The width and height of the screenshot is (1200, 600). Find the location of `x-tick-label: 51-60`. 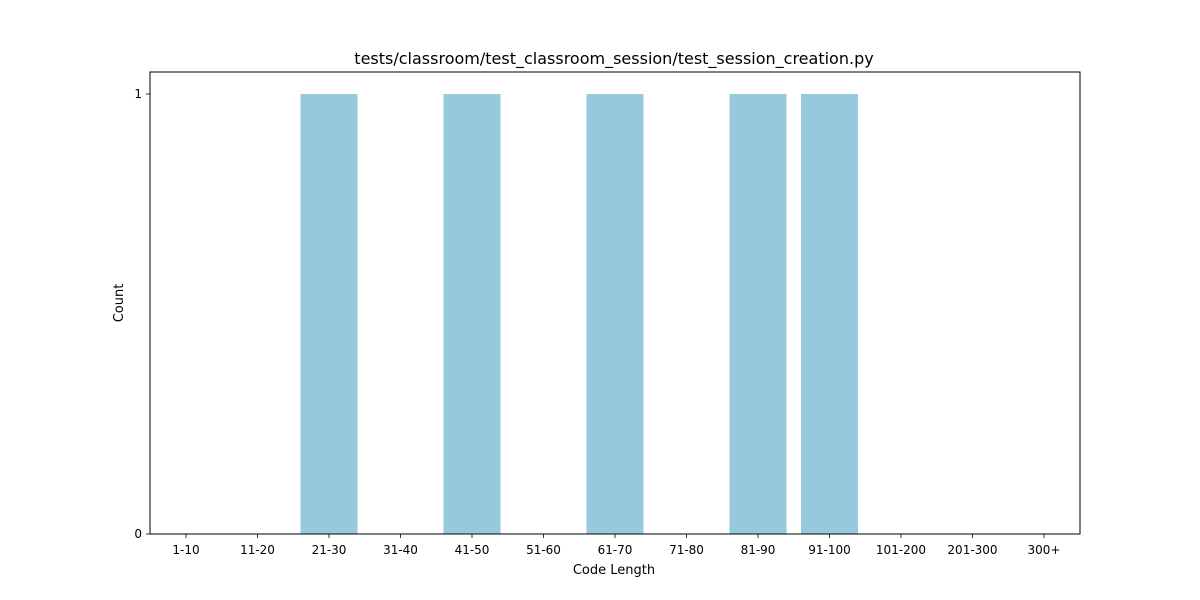

x-tick-label: 51-60 is located at coordinates (543, 550).